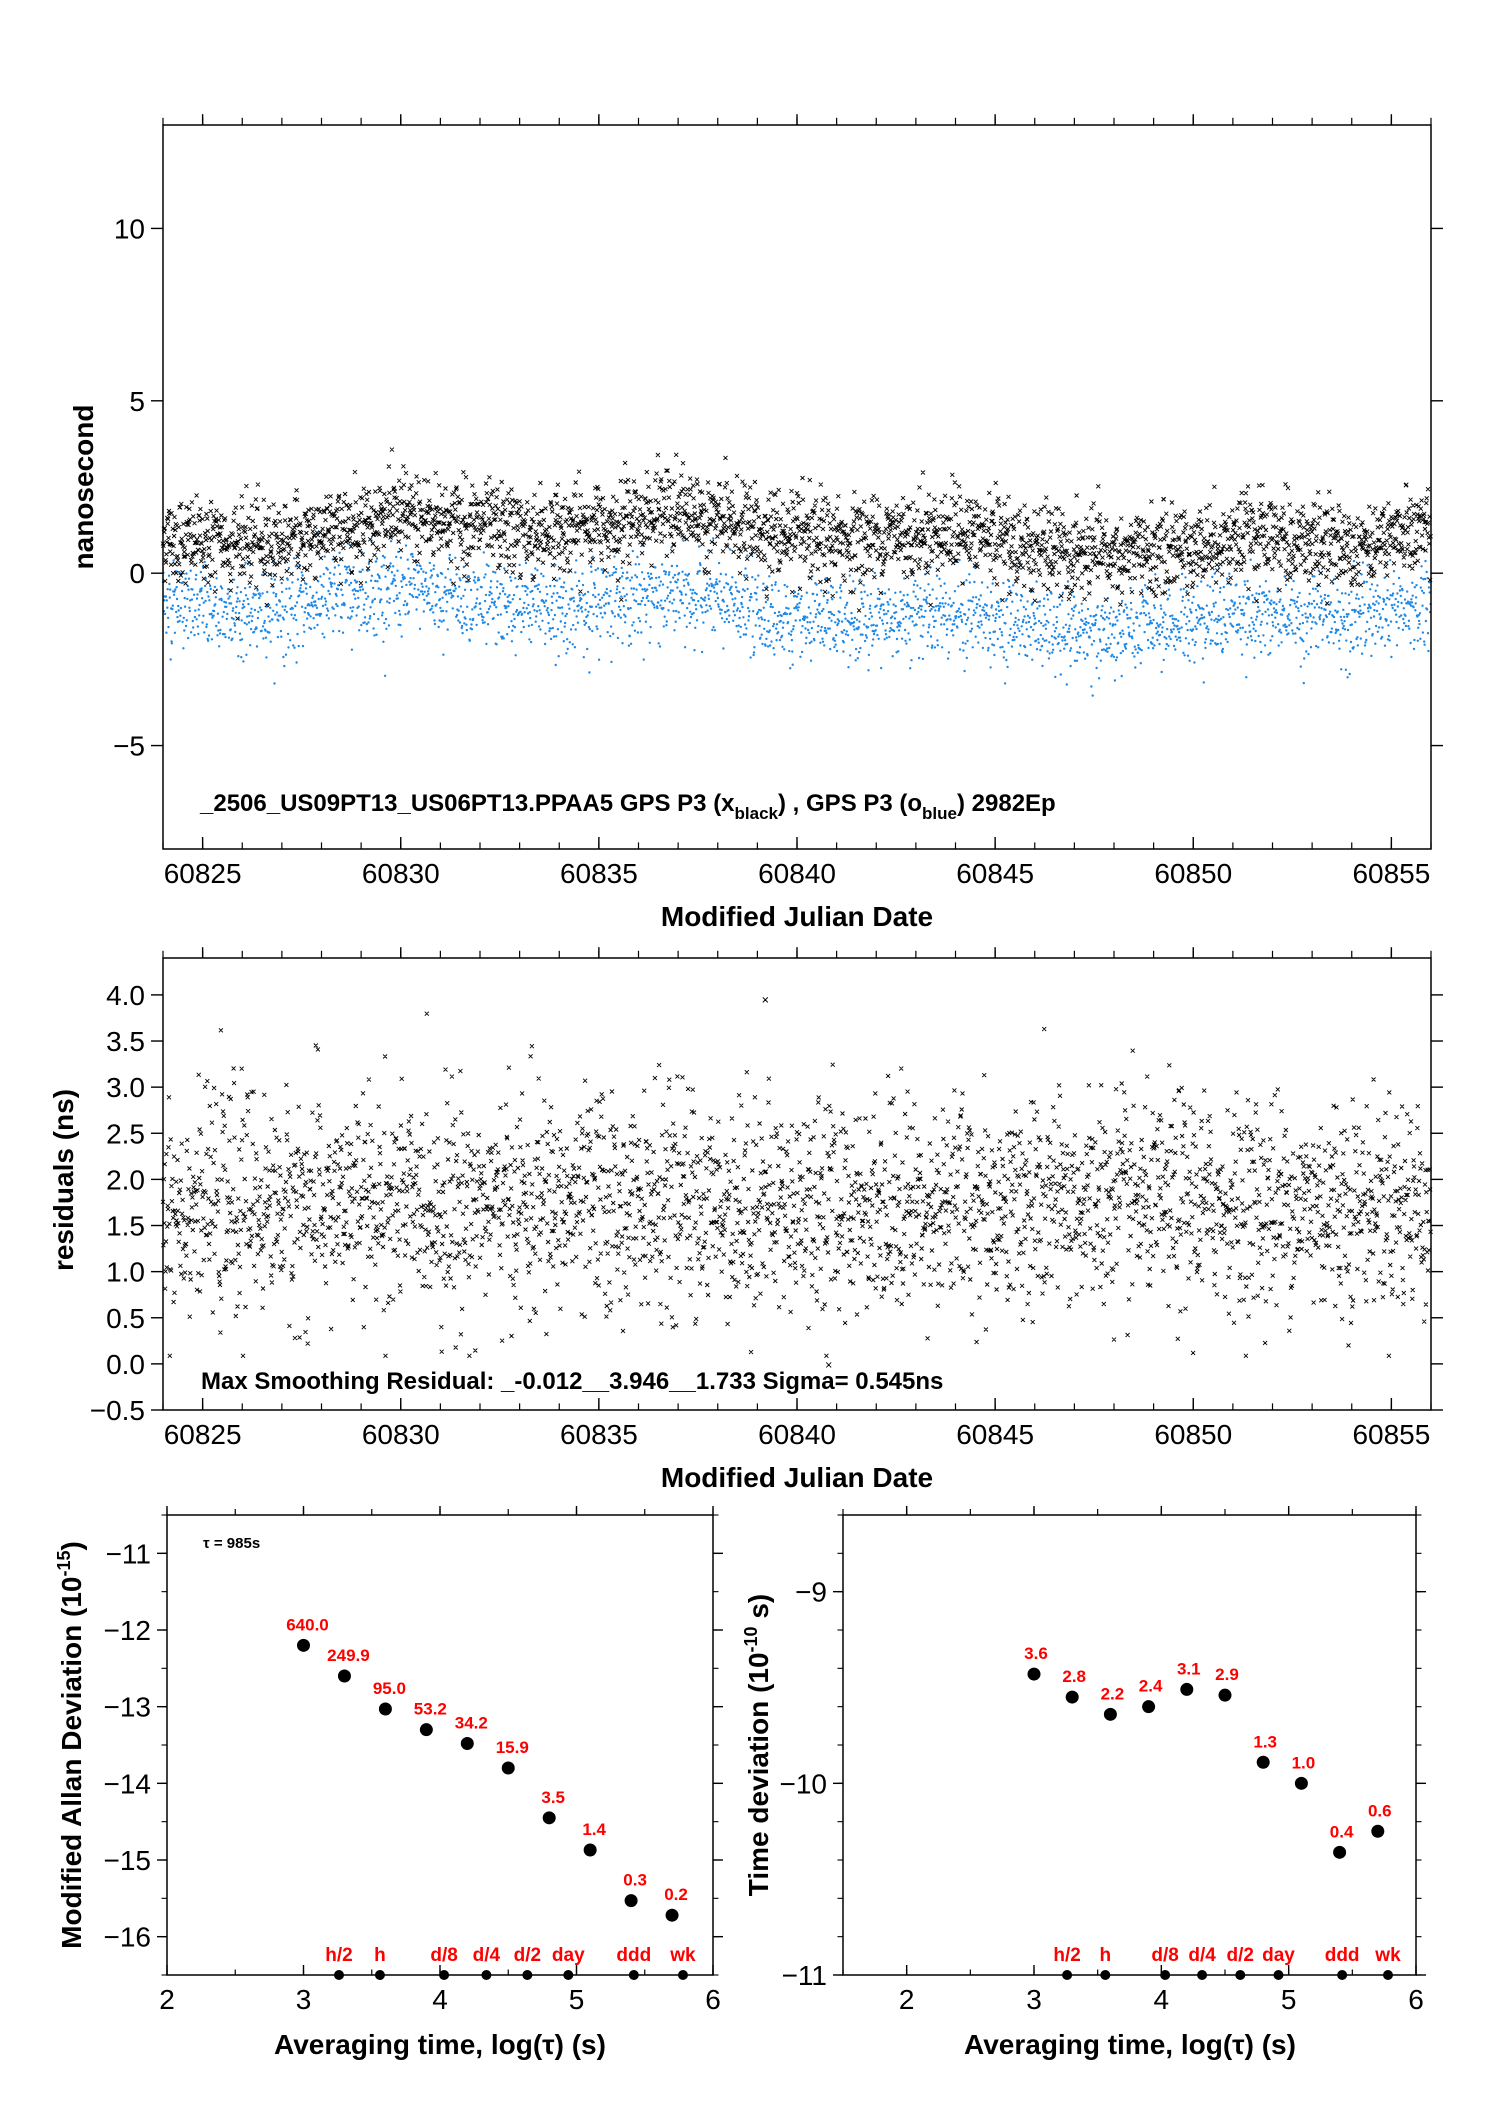 The height and width of the screenshot is (2105, 1488). I want to click on point-value-label: 3.5, so click(553, 1797).